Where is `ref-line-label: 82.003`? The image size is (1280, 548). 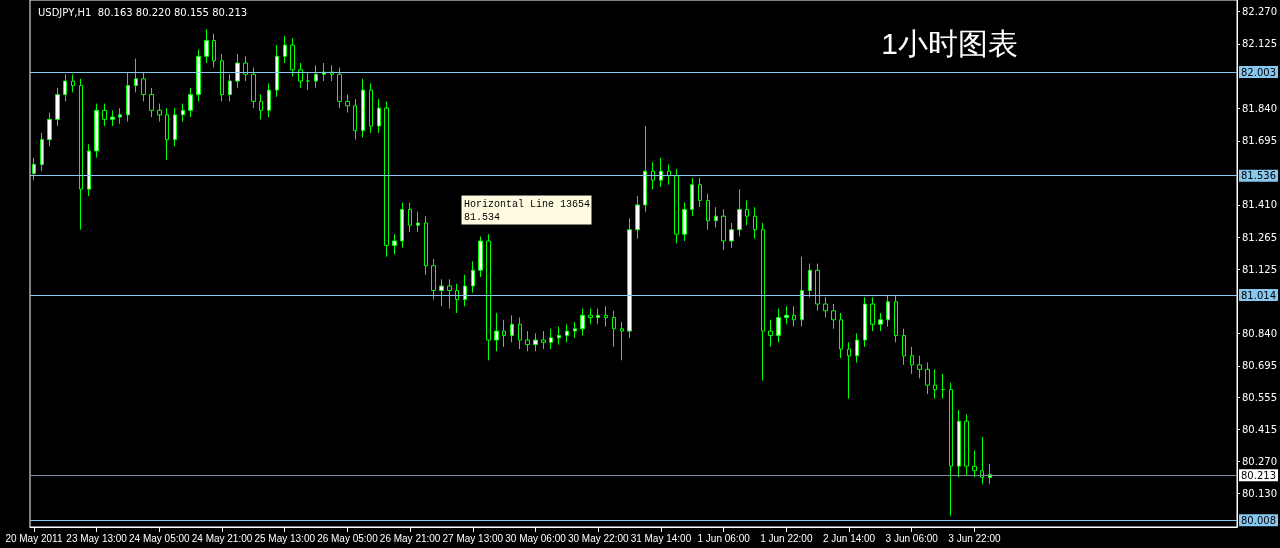
ref-line-label: 82.003 is located at coordinates (1258, 72).